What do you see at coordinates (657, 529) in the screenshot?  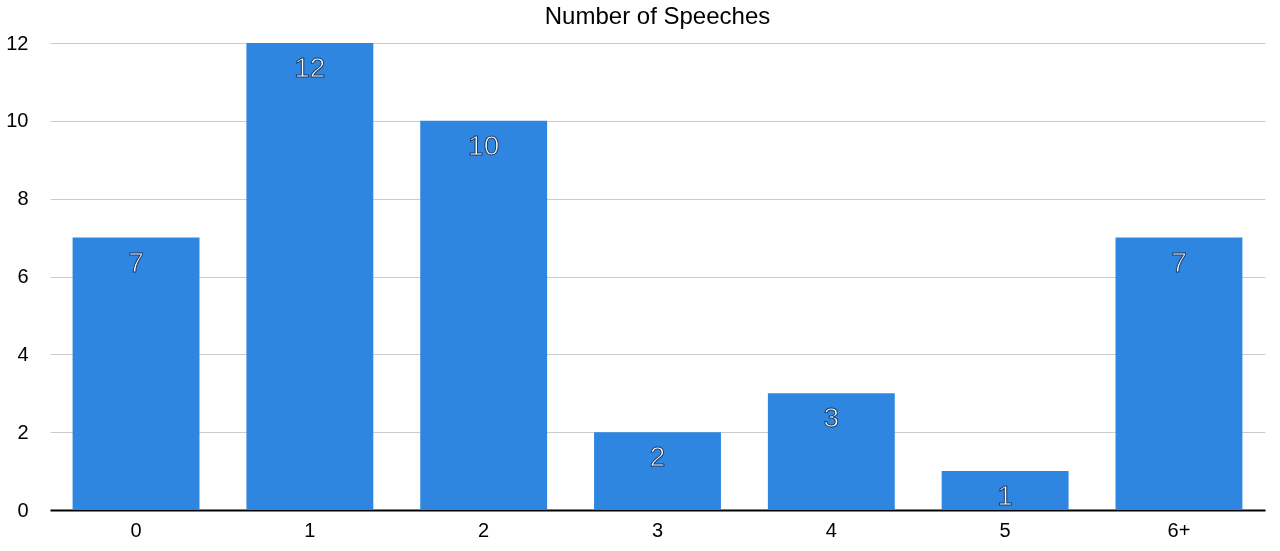 I see `x-tick-label: 3` at bounding box center [657, 529].